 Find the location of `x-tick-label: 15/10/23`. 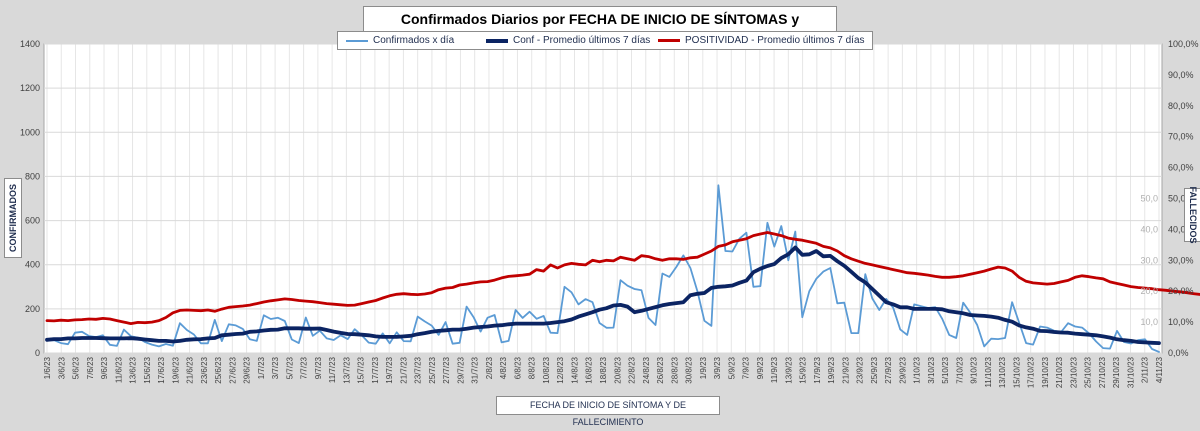

x-tick-label: 15/10/23 is located at coordinates (1016, 372).